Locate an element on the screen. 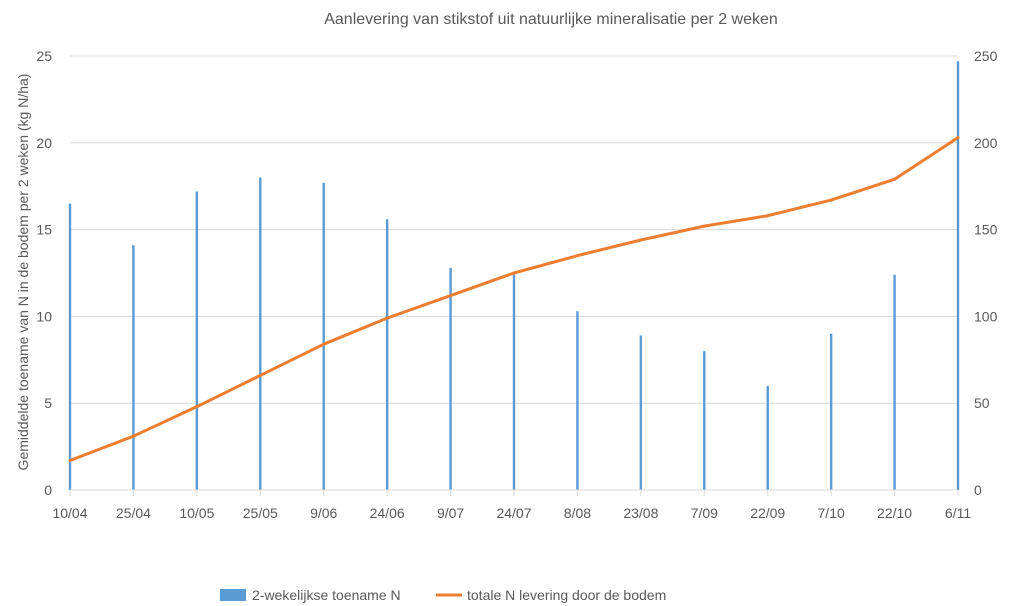 This screenshot has width=1020, height=606. x-tick-label: 6/11 is located at coordinates (958, 513).